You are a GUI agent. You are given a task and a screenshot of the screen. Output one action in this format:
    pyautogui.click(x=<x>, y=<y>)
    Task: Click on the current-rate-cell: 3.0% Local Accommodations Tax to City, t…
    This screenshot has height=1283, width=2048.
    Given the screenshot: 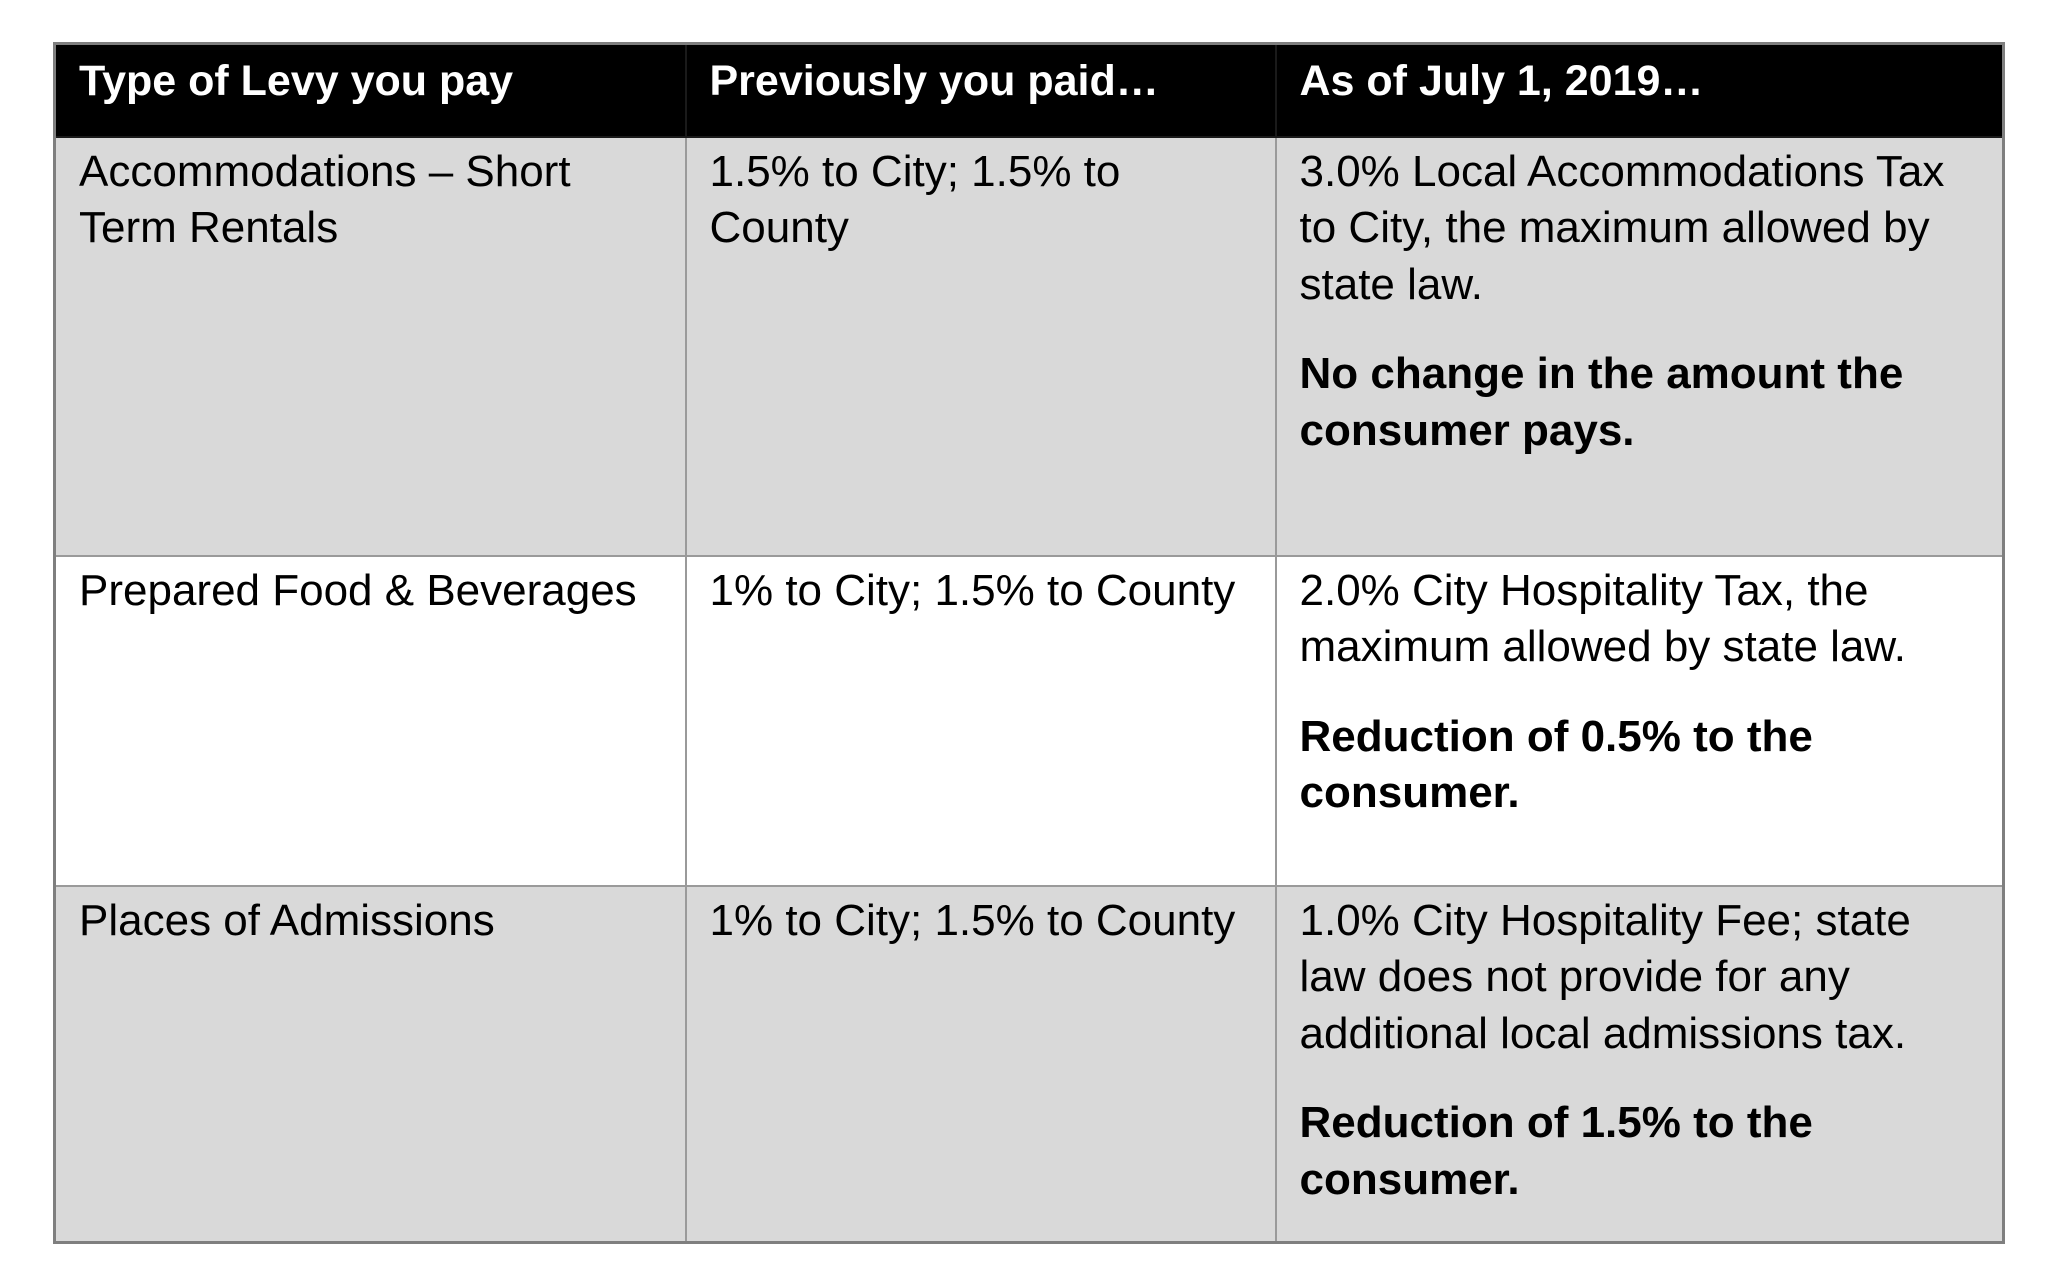 What is the action you would take?
    pyautogui.click(x=1639, y=346)
    